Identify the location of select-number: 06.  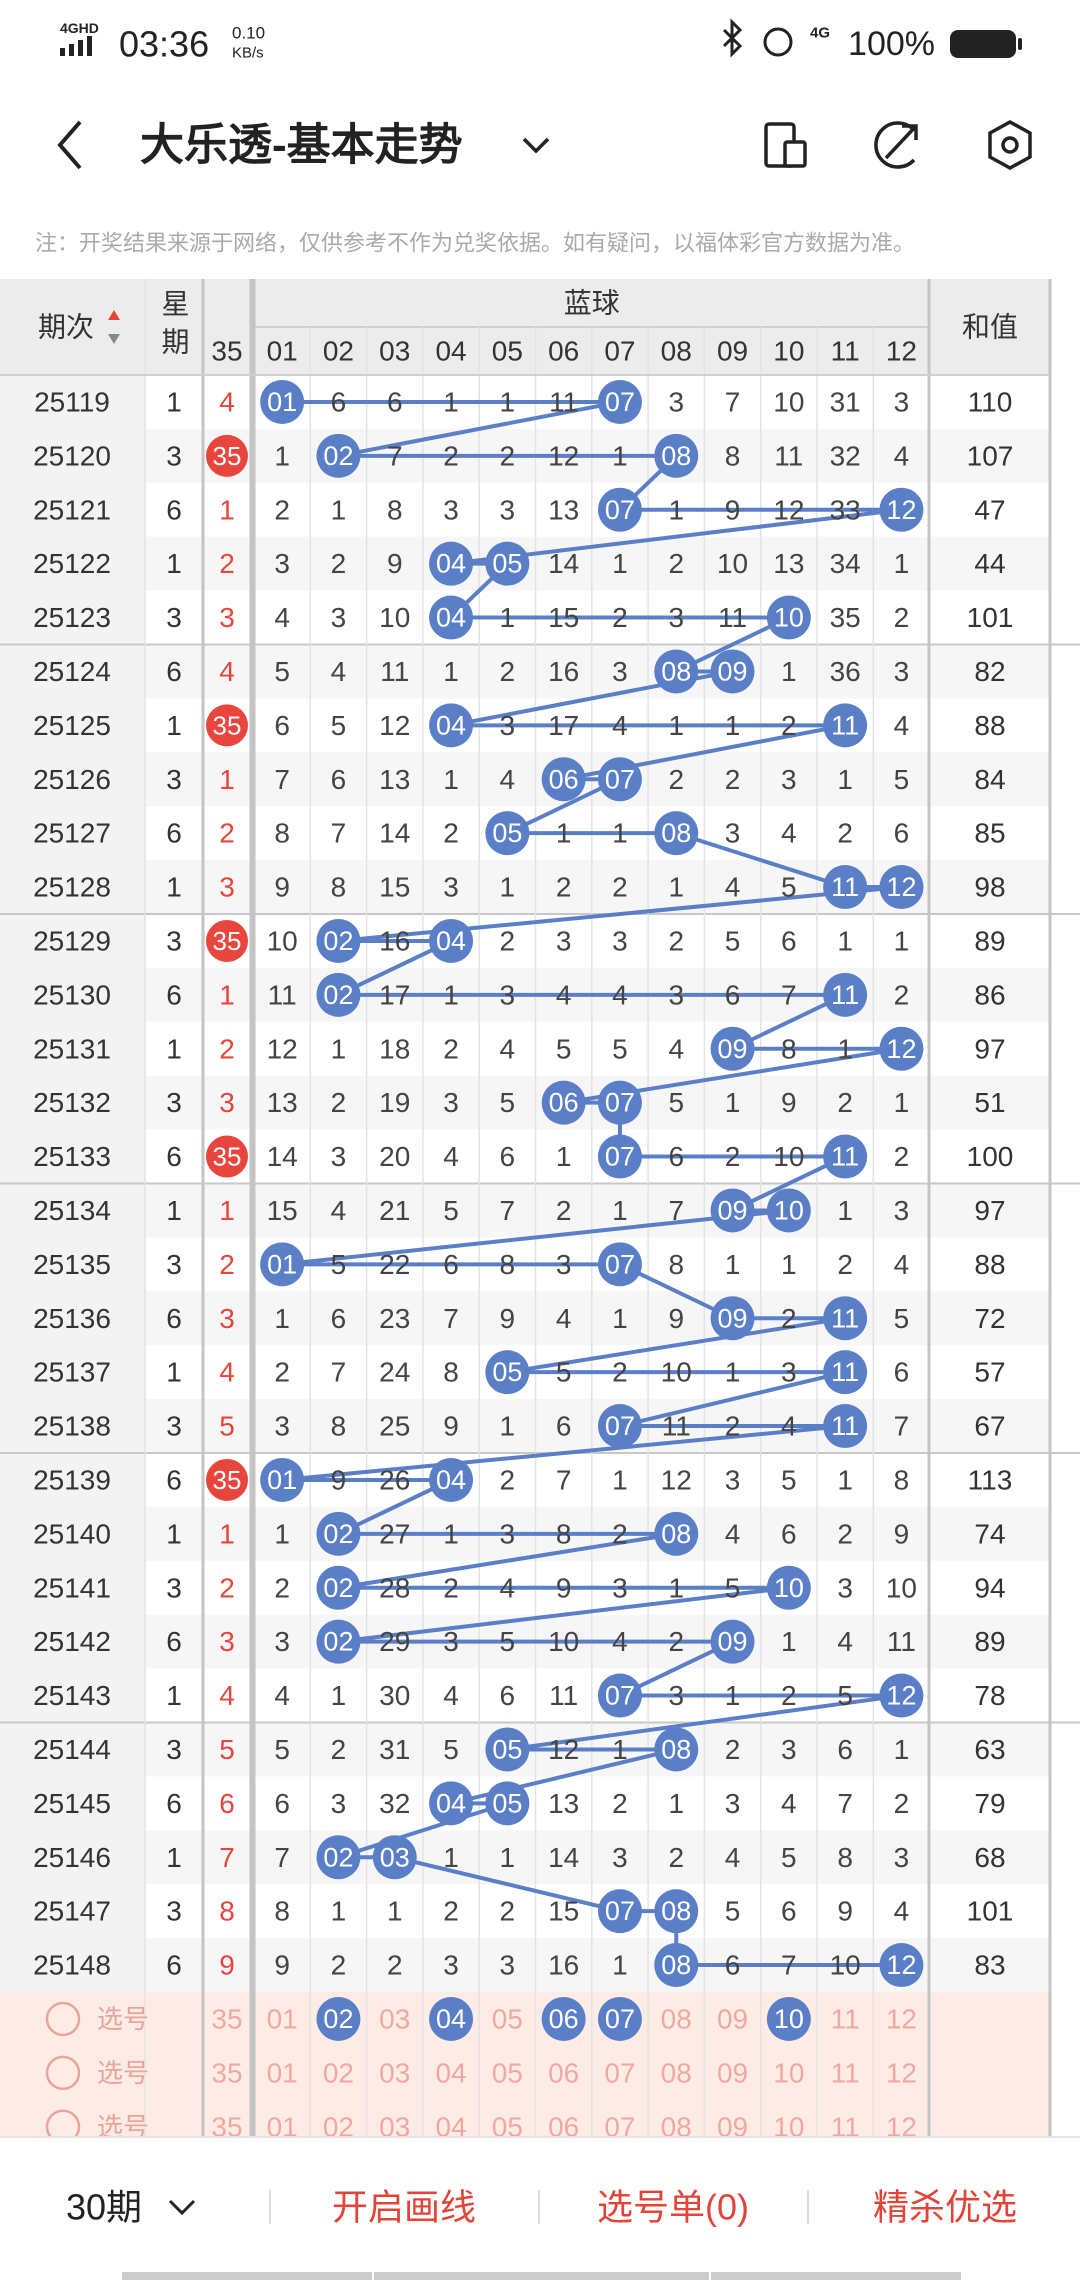
(563, 2072).